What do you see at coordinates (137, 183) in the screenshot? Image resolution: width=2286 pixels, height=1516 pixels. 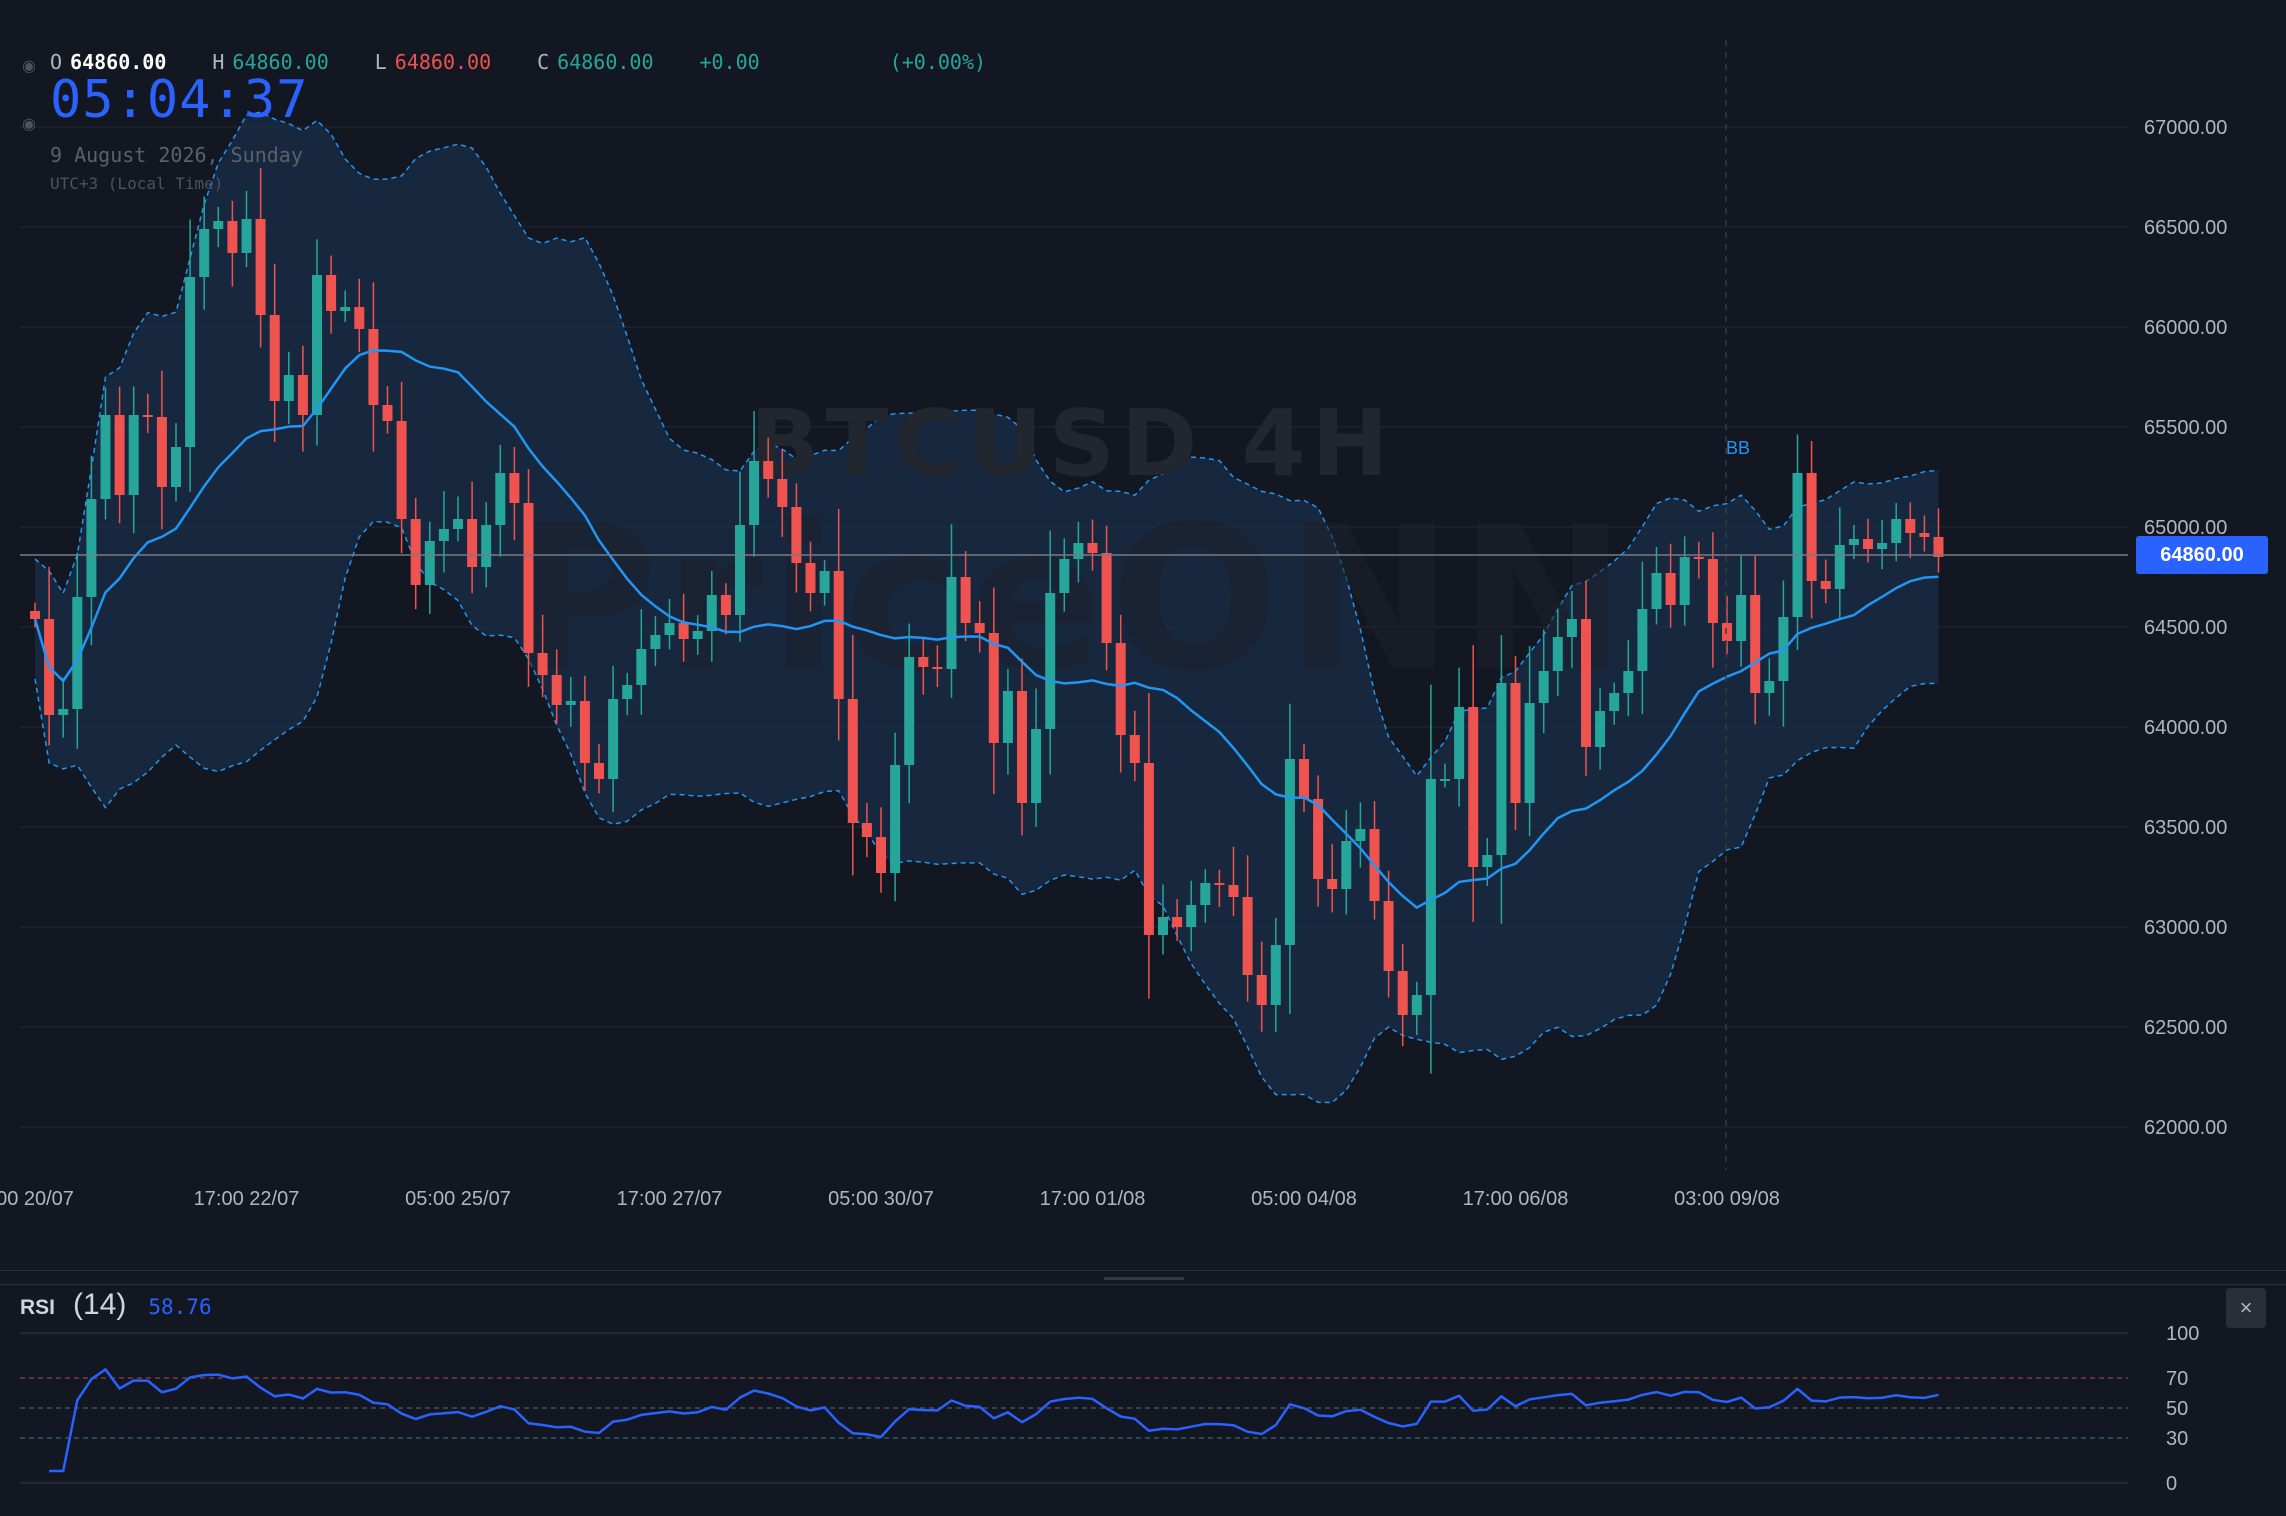 I see `clock-timezone: UTC+3 (Local Time)` at bounding box center [137, 183].